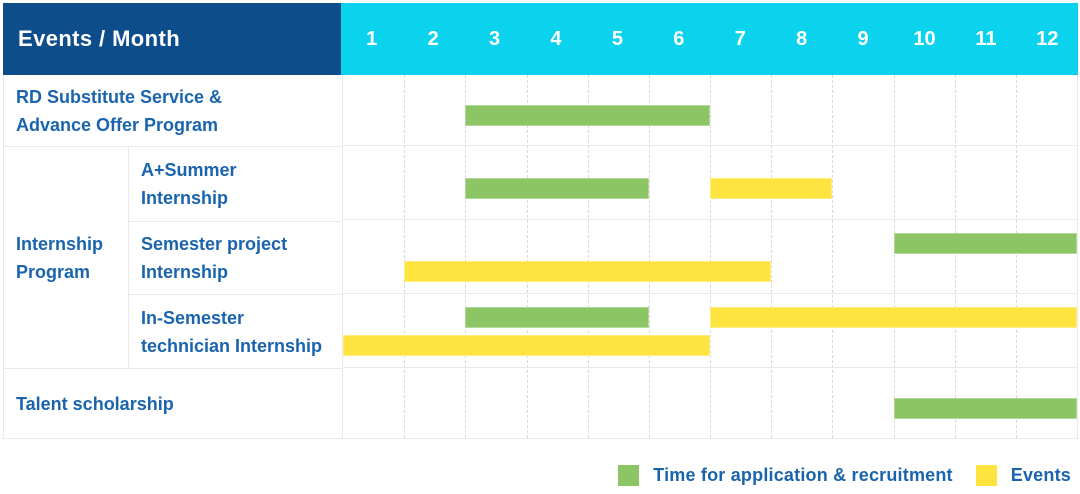 The height and width of the screenshot is (494, 1080). I want to click on month-label: 2, so click(433, 38).